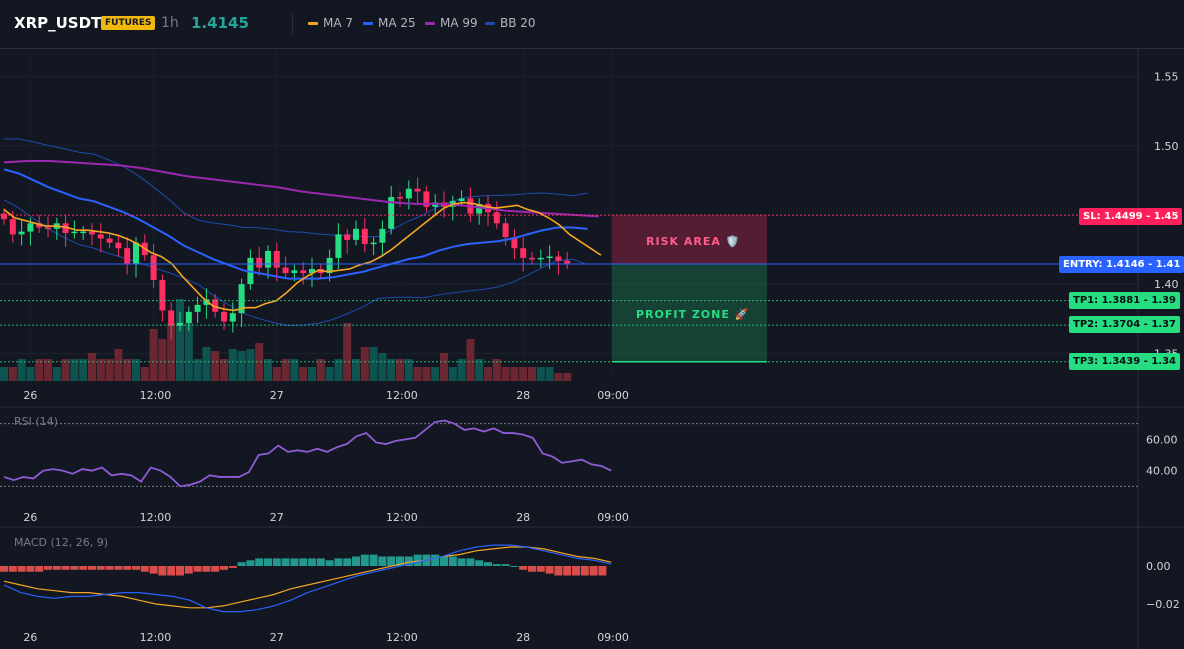 The width and height of the screenshot is (1184, 649). What do you see at coordinates (523, 637) in the screenshot?
I see `time-tick-label: 28` at bounding box center [523, 637].